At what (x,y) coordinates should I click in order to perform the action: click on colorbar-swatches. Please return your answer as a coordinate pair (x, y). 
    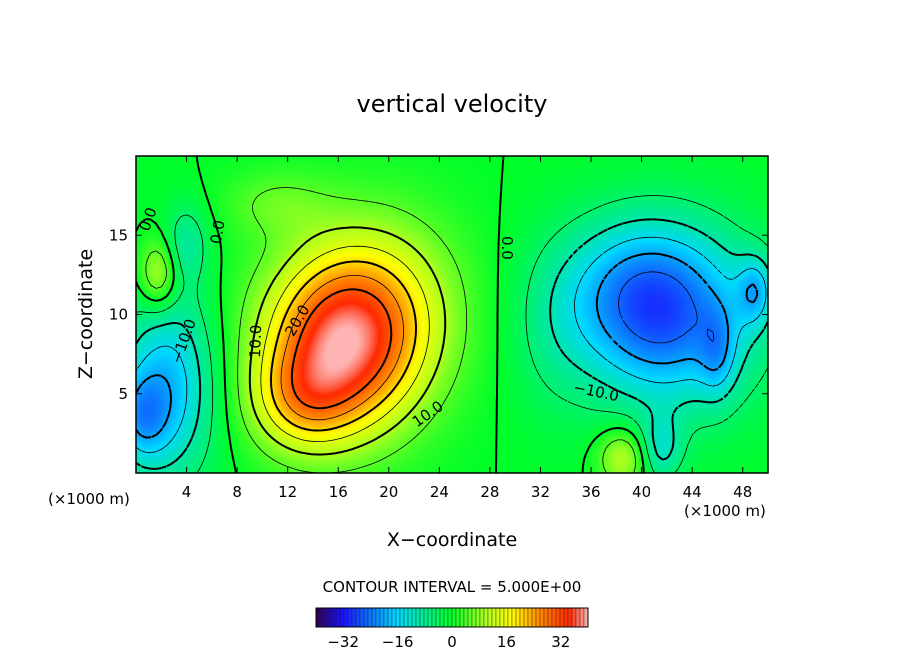
    Looking at the image, I should click on (452, 617).